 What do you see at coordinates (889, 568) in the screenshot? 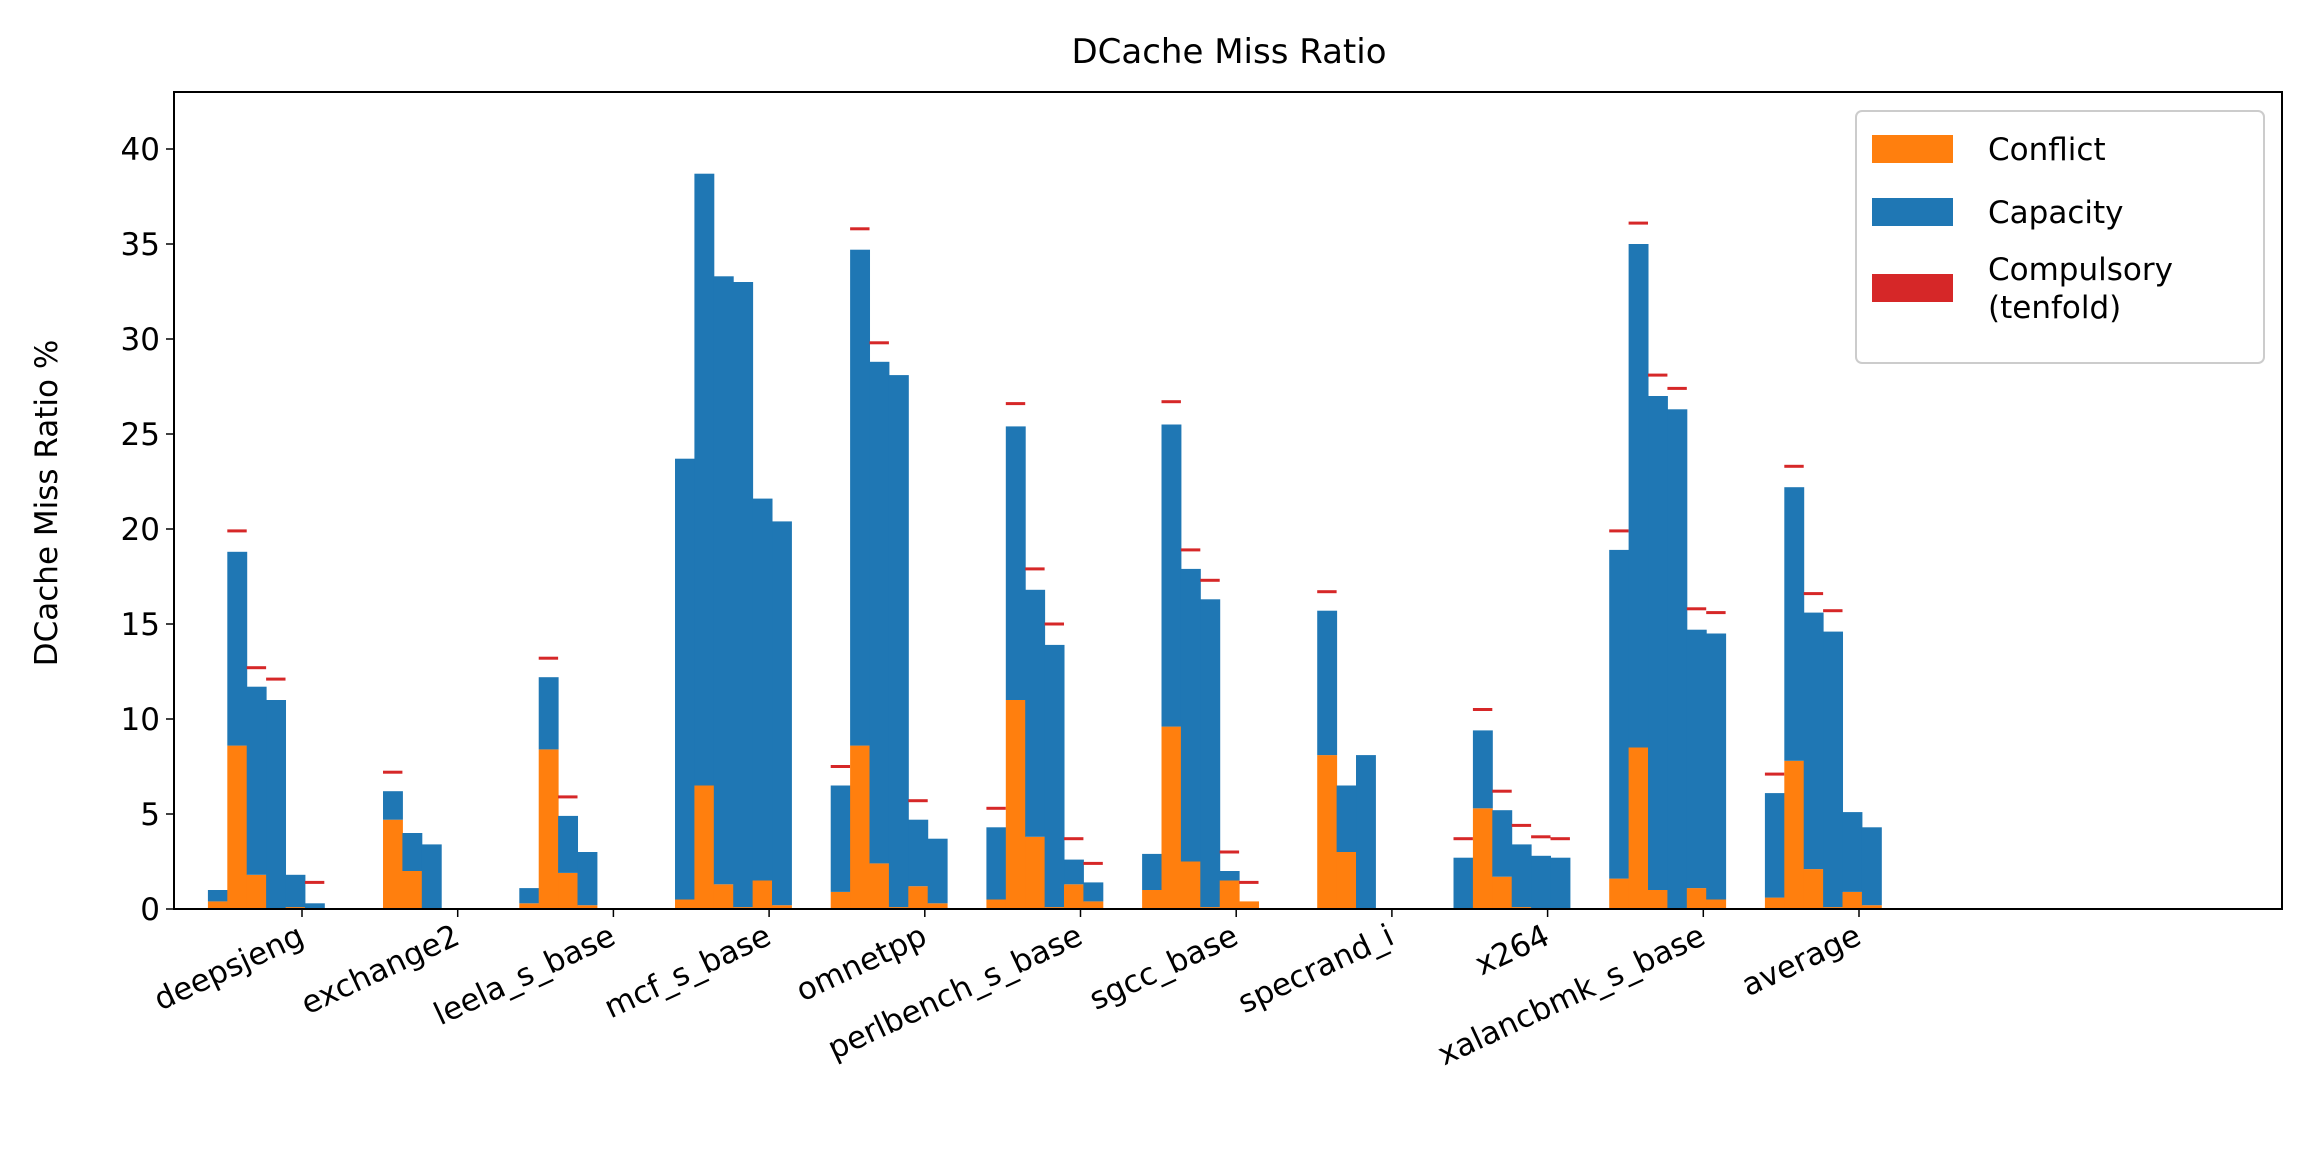
I see `bar-group-omnetpp` at bounding box center [889, 568].